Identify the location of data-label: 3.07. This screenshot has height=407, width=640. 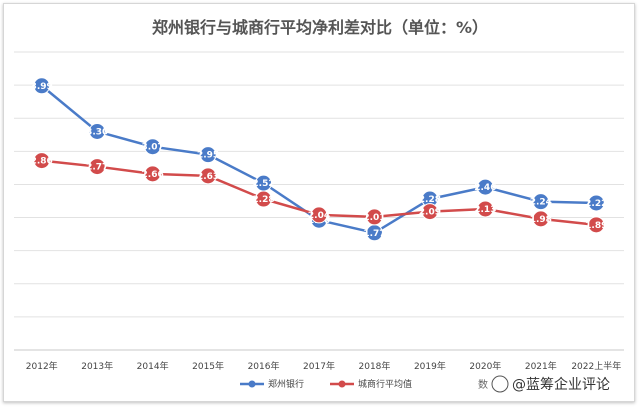
(153, 148).